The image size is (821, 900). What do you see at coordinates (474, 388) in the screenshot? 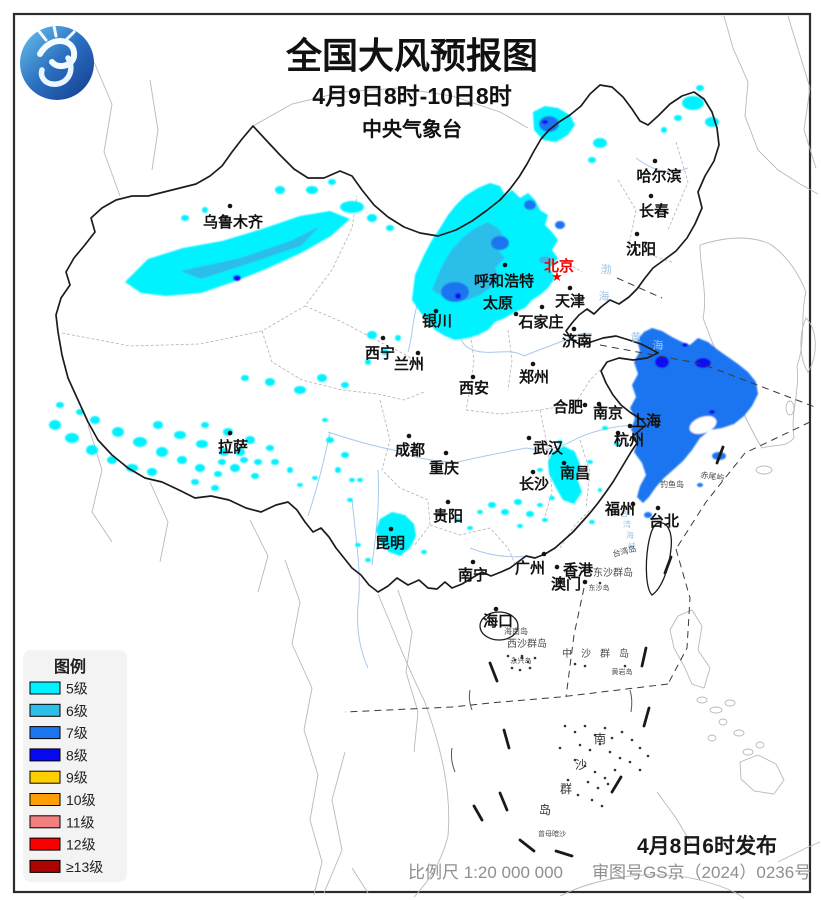
I see `city-label: 西安` at bounding box center [474, 388].